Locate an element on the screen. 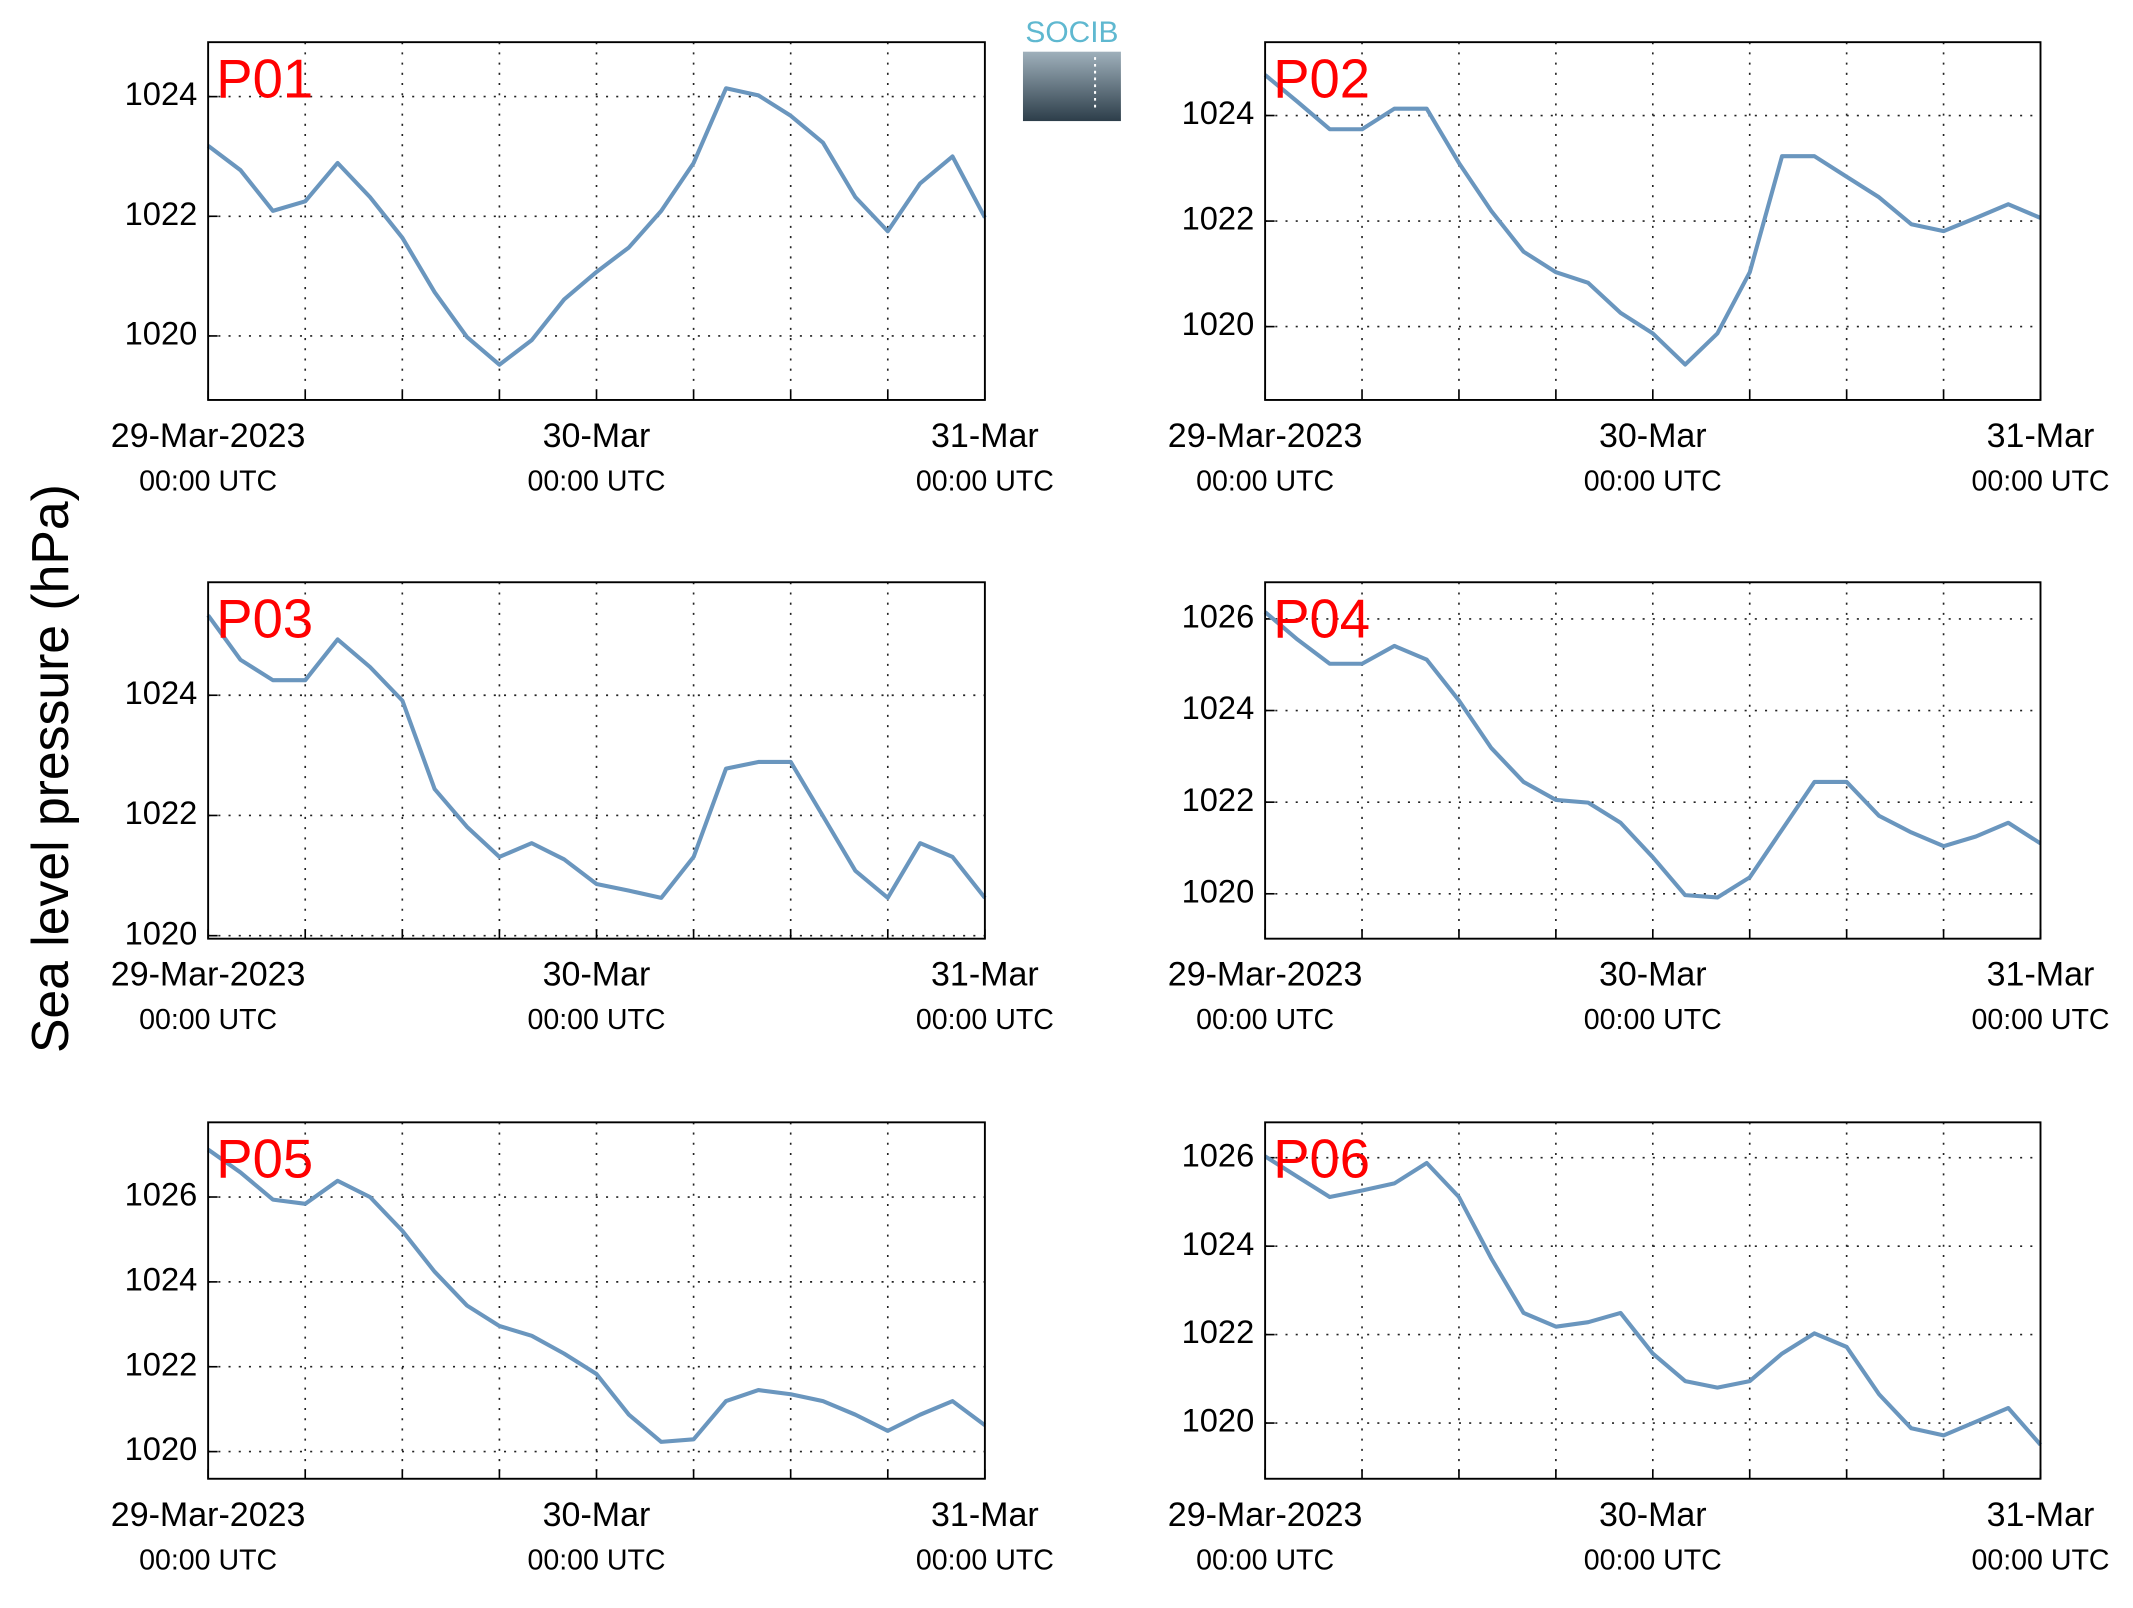 The height and width of the screenshot is (1608, 2133). panel-title: P06 is located at coordinates (1321, 1159).